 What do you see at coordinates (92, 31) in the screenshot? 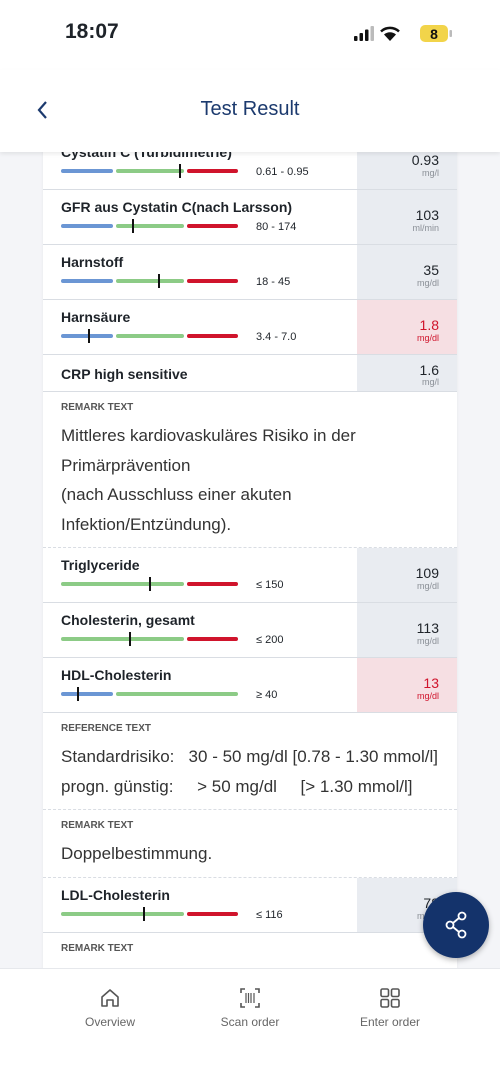
I see `clock: 18:07` at bounding box center [92, 31].